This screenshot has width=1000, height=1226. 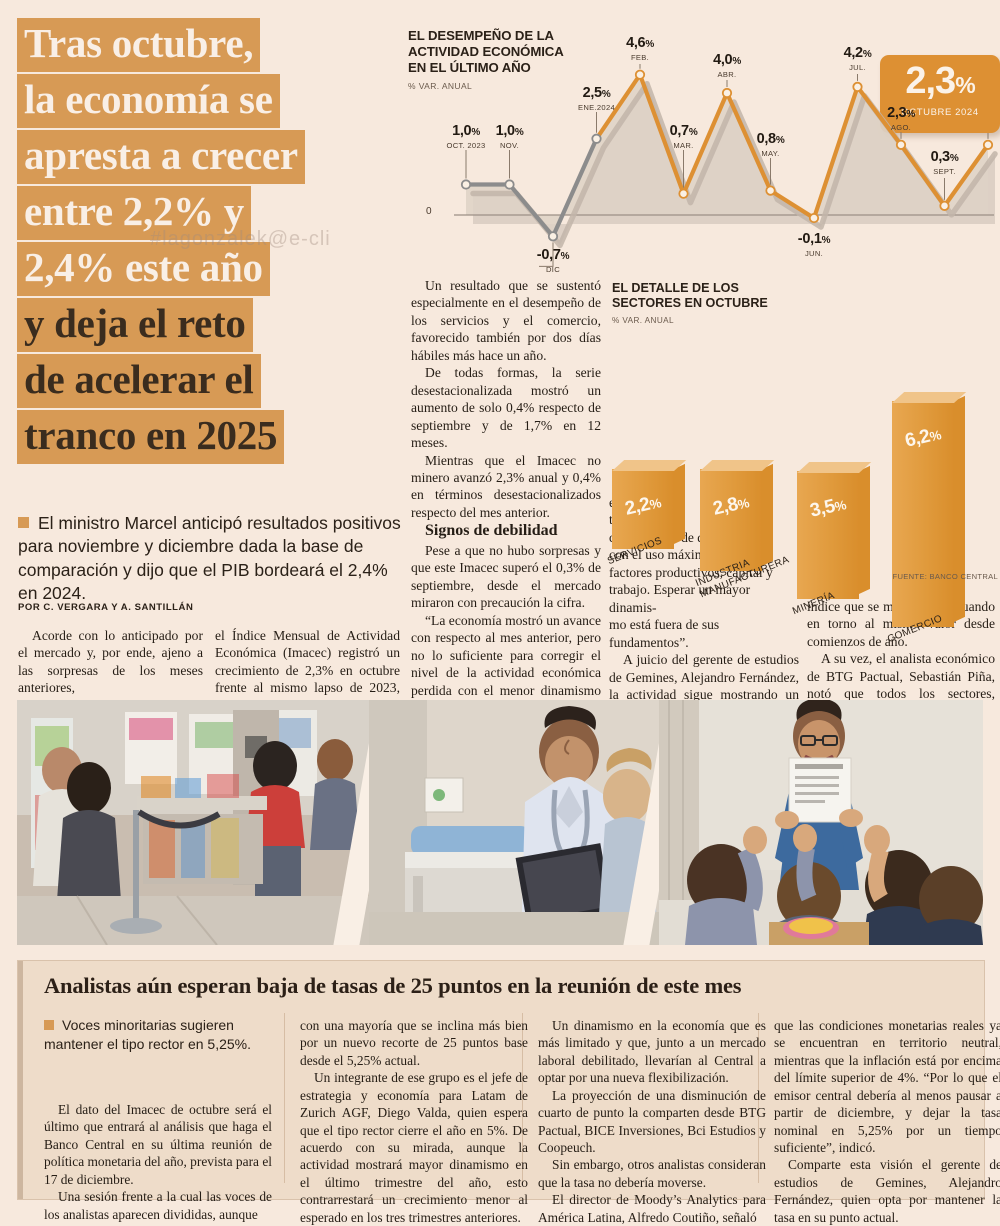 What do you see at coordinates (640, 48) in the screenshot?
I see `data-point-label: 4,6% FEB.` at bounding box center [640, 48].